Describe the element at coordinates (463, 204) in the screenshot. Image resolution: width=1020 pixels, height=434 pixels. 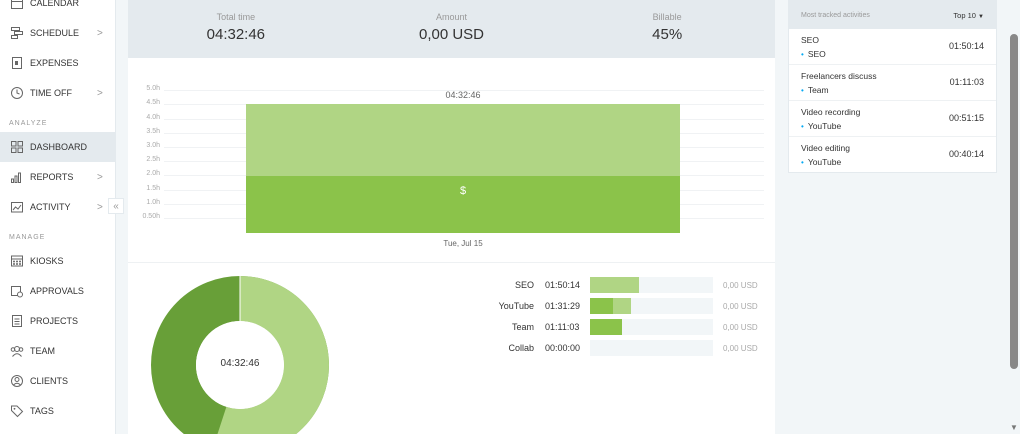
I see `bar-segment-billable: $` at that location.